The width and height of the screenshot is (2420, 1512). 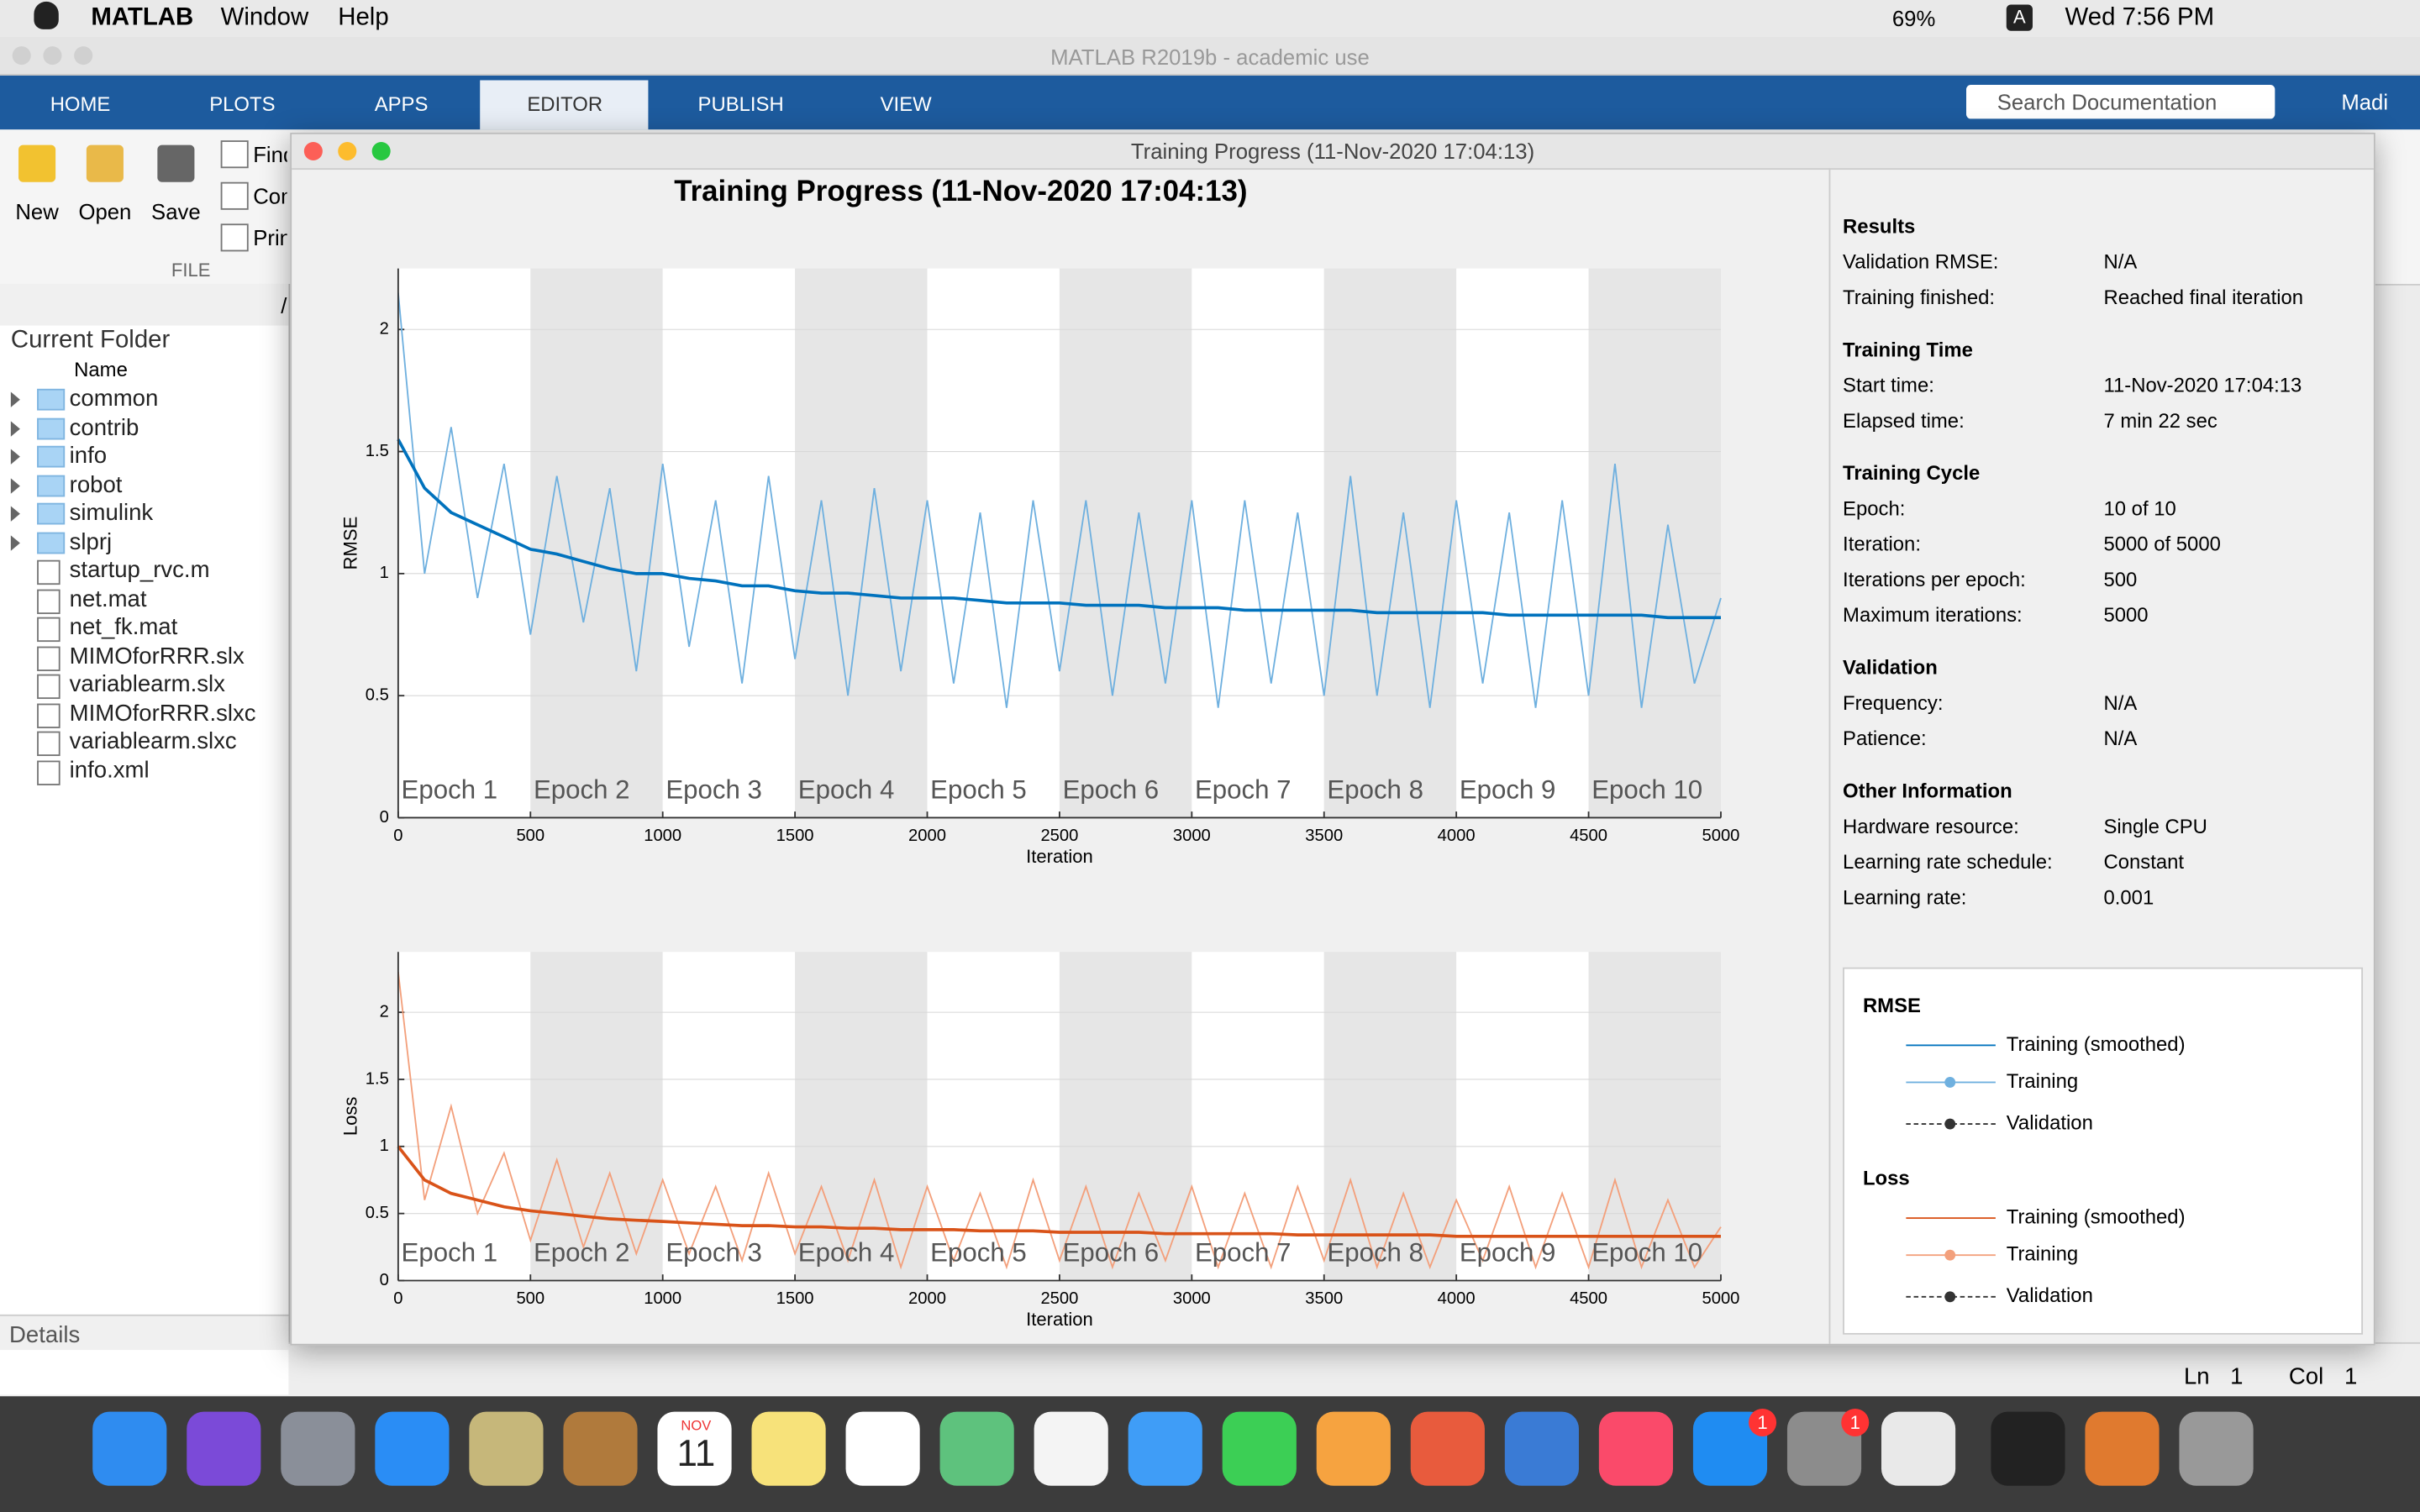 I want to click on tool-button-label: Open, so click(x=105, y=211).